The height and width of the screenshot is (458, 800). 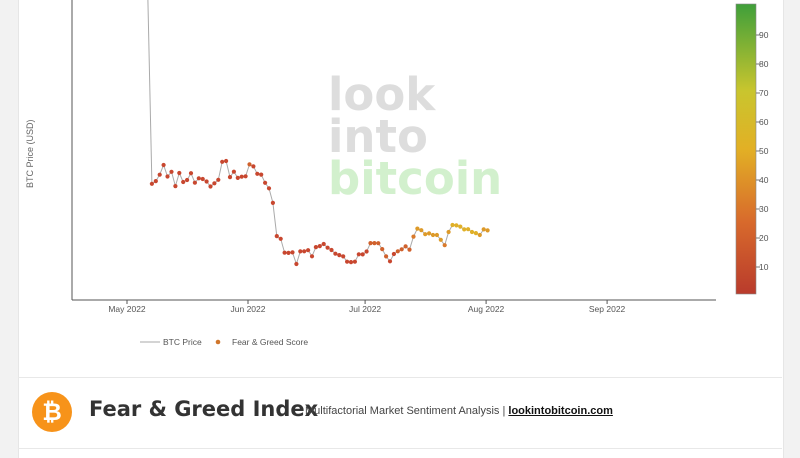 I want to click on watermark: look into bitcoin, so click(x=415, y=136).